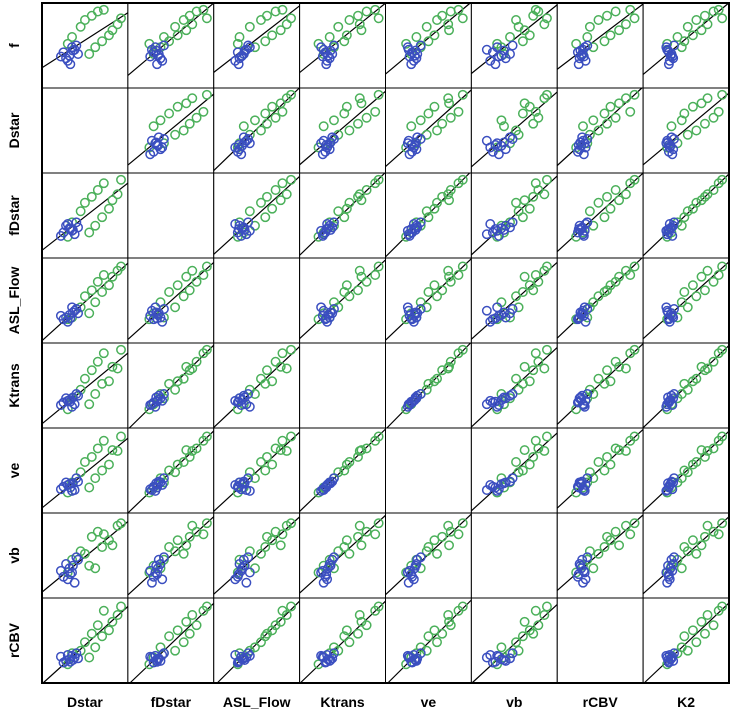 The height and width of the screenshot is (728, 730). What do you see at coordinates (85, 702) in the screenshot?
I see `col-label-Dstar: Dstar` at bounding box center [85, 702].